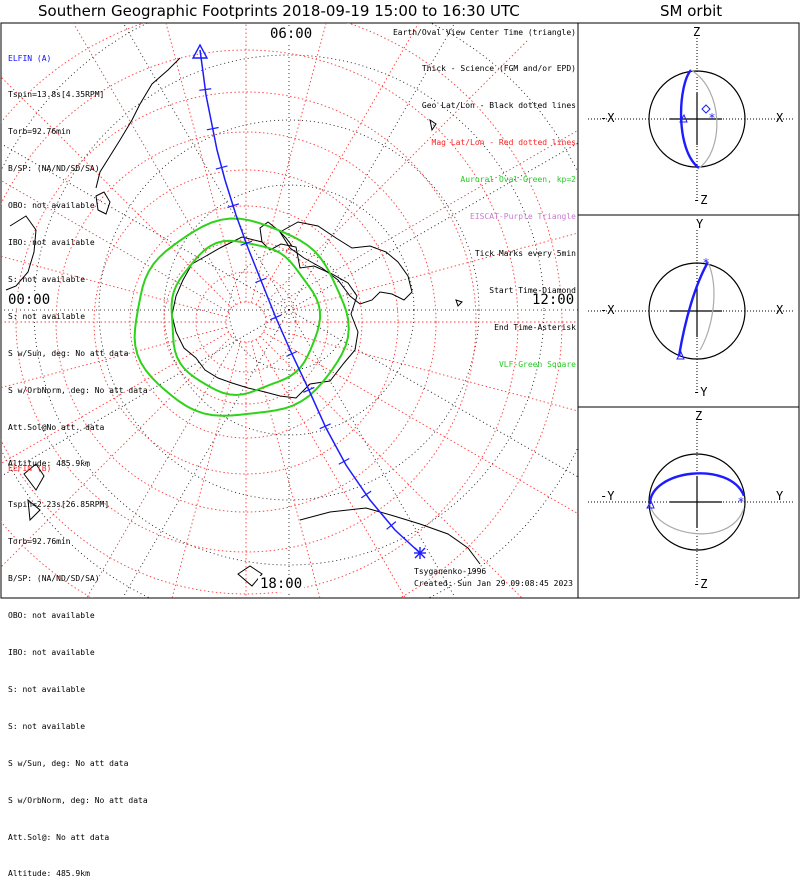  Describe the element at coordinates (493, 583) in the screenshot. I see `created-label: Created: Sun Jan 29 09:08:45 2023` at that location.